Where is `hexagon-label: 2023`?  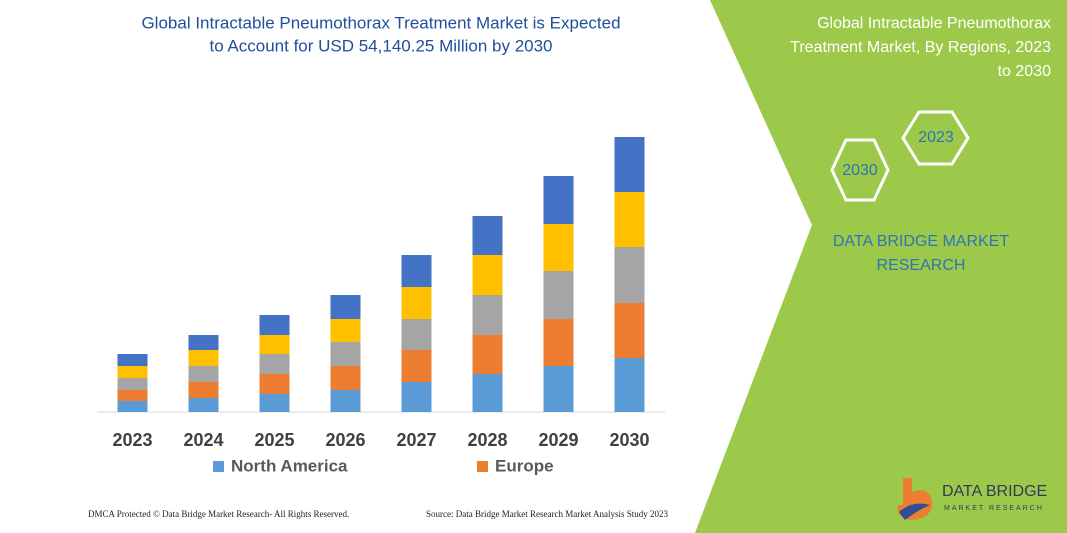
hexagon-label: 2023 is located at coordinates (936, 137).